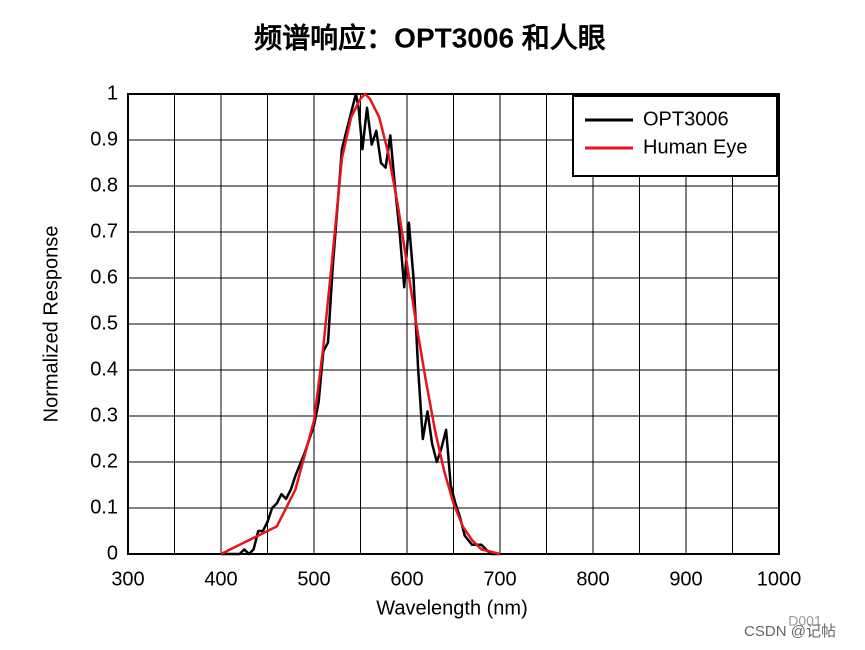  Describe the element at coordinates (592, 579) in the screenshot. I see `x-tick-label: 800` at that location.